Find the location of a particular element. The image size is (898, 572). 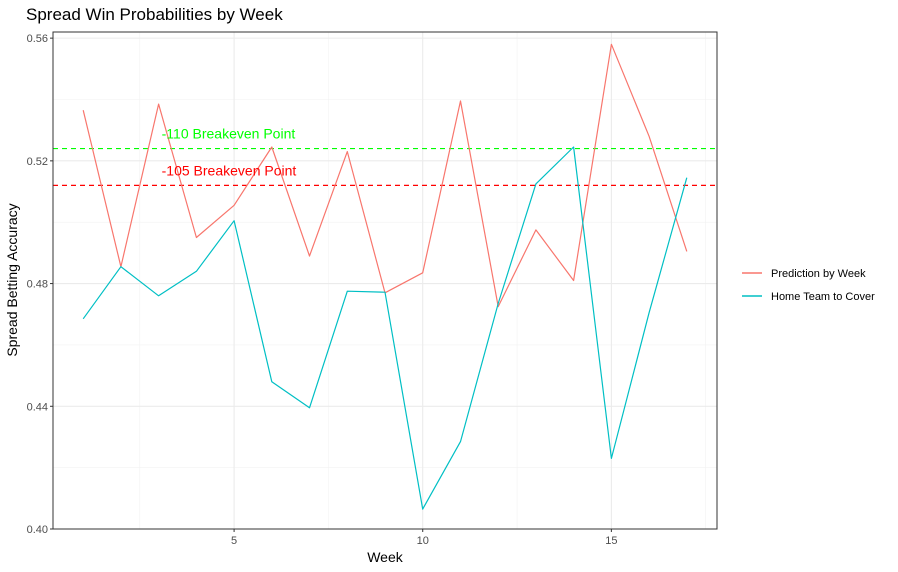

y-tick-label: 0.44 is located at coordinates (37, 407).